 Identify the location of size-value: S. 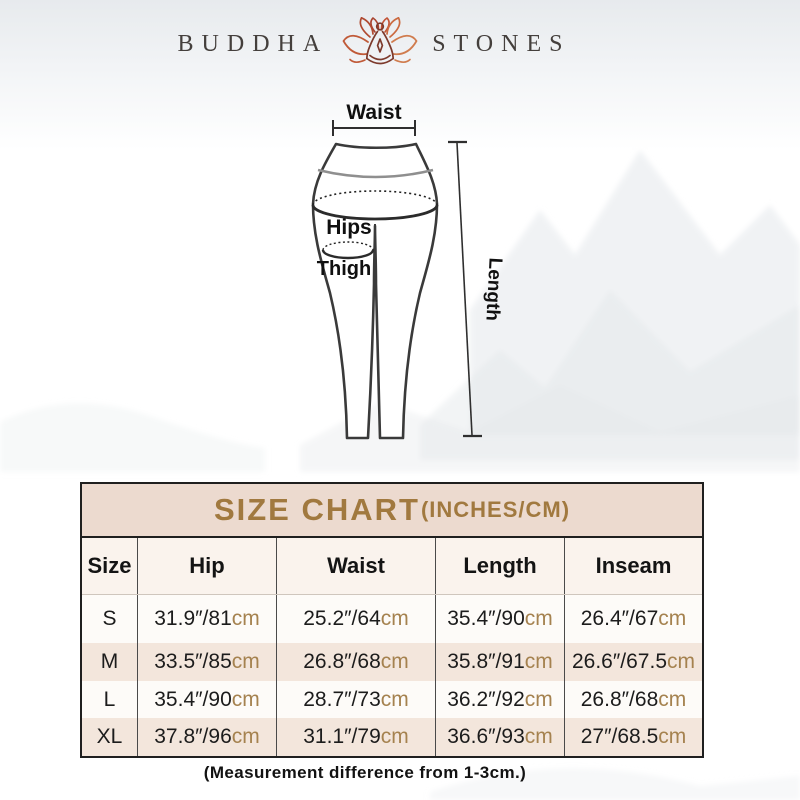
(110, 619).